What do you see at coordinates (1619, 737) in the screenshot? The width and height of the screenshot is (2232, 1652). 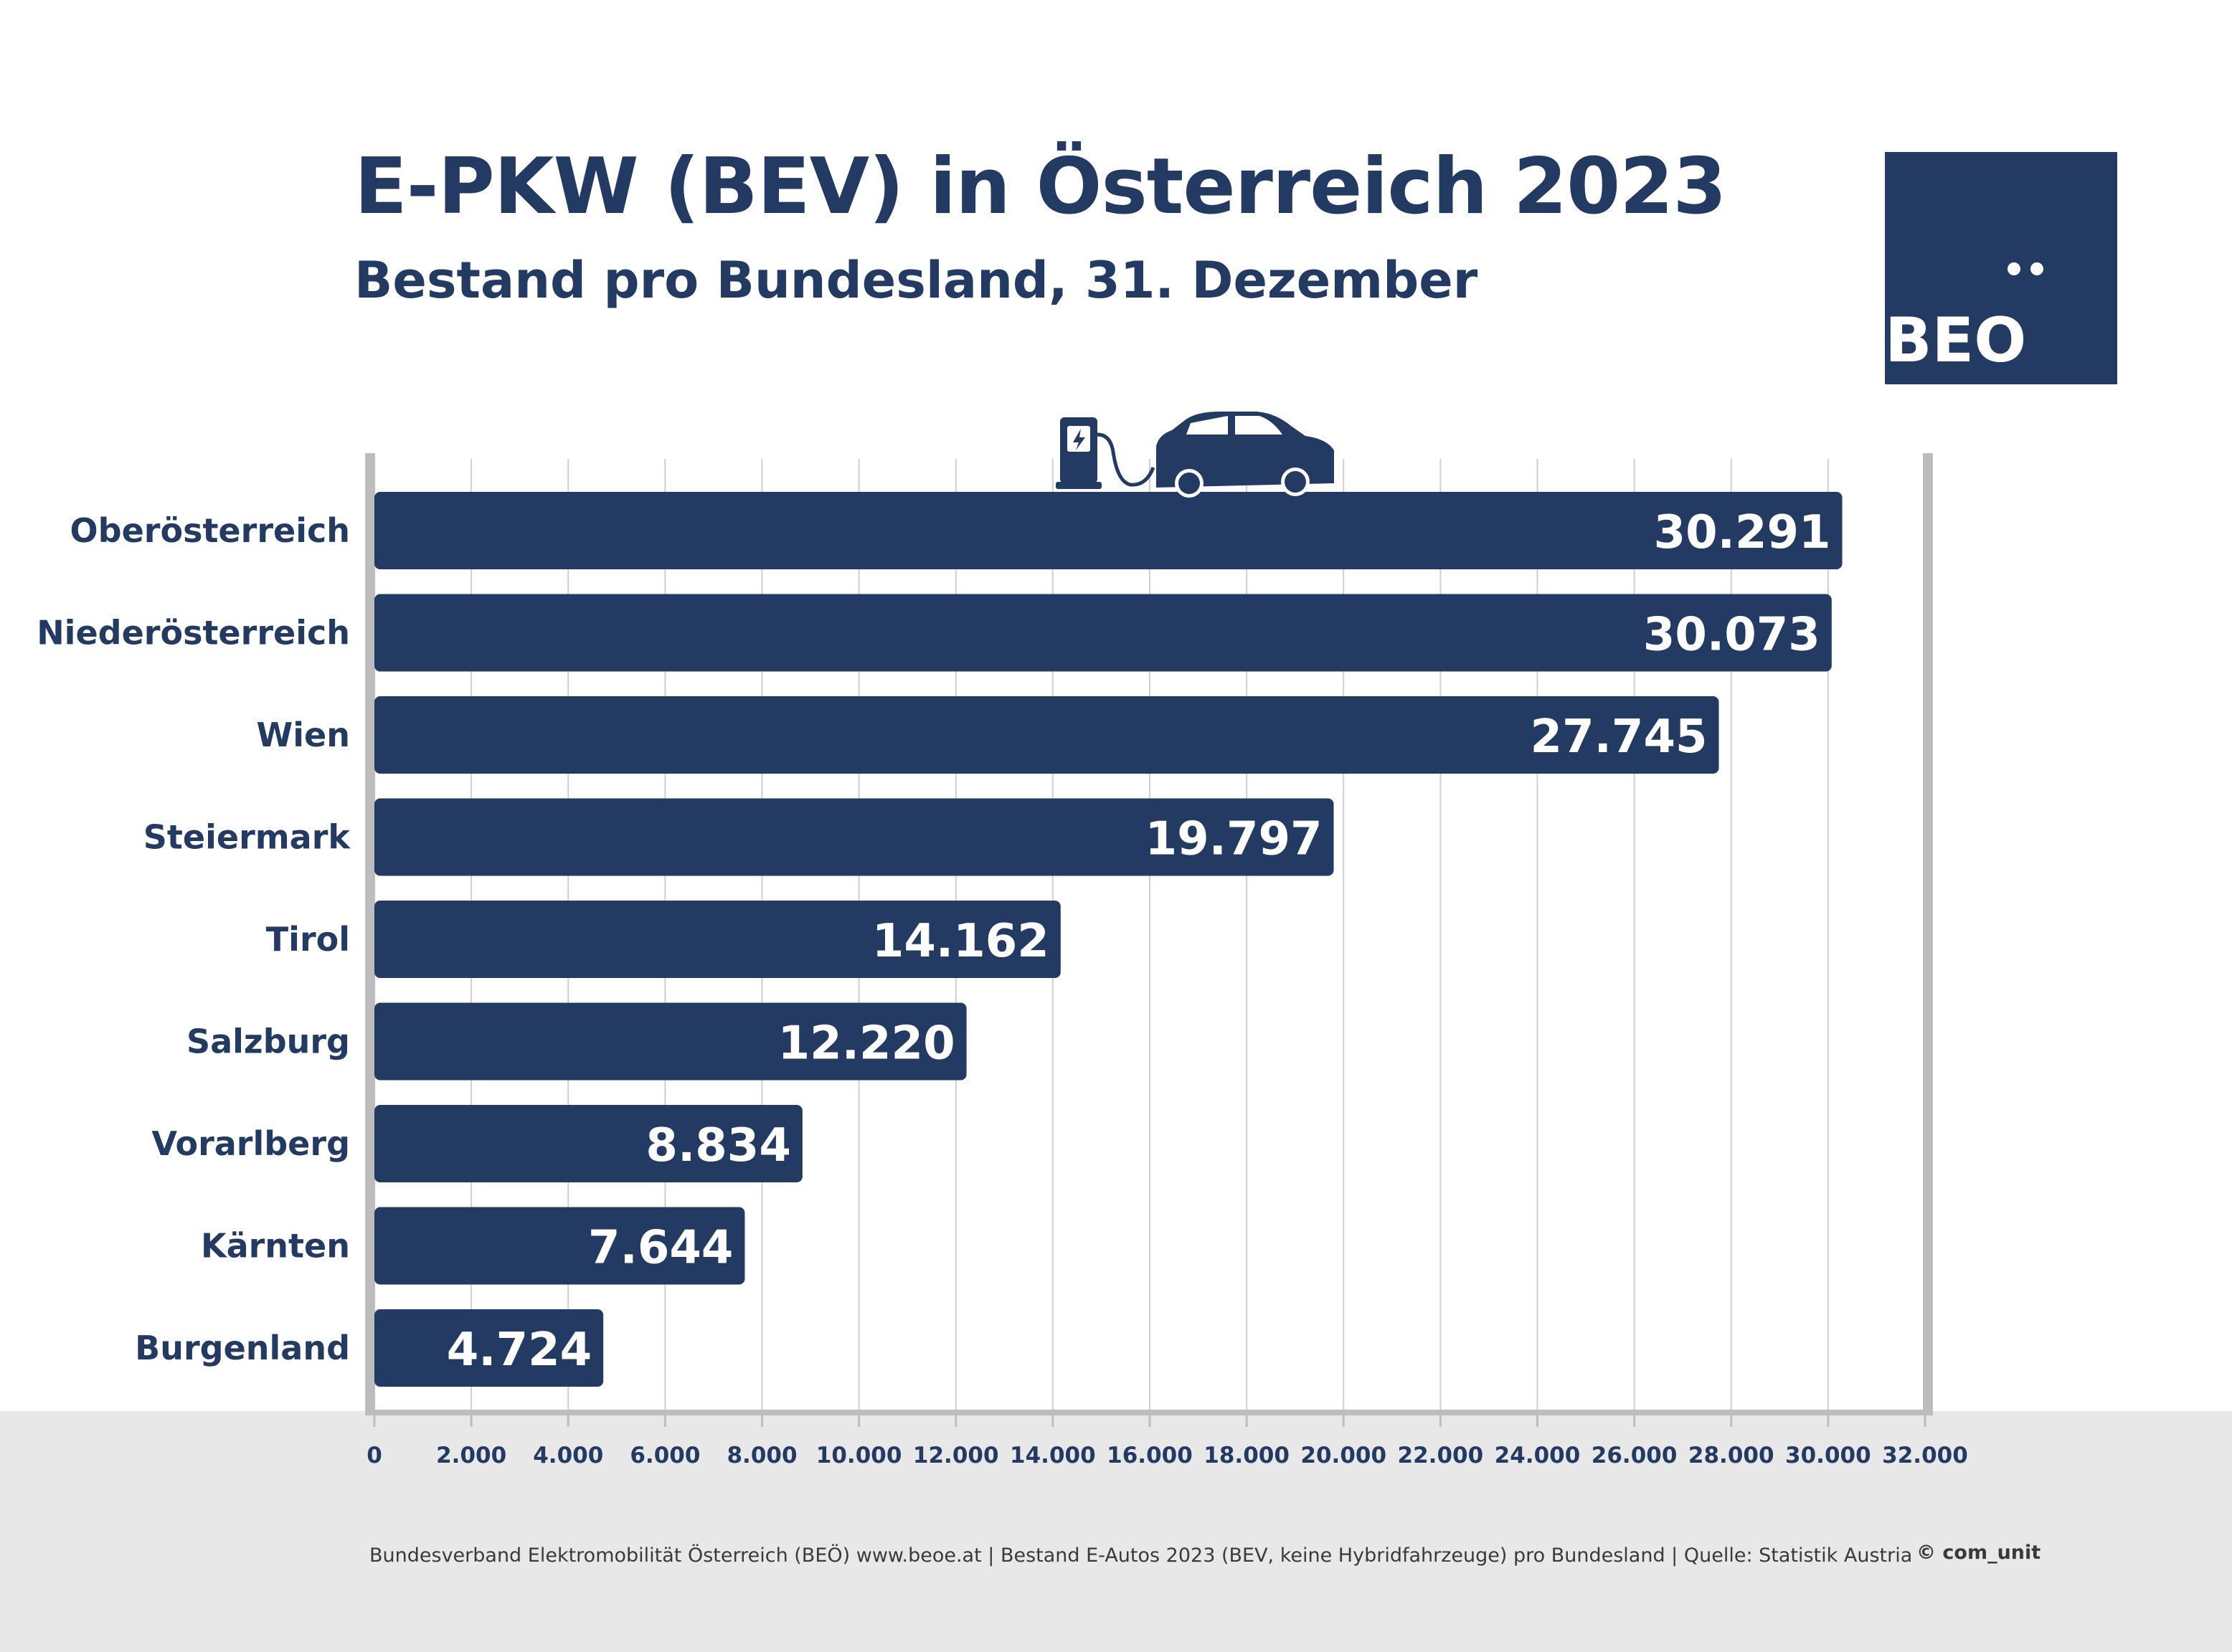 I see `bar-value-label: 27.745` at bounding box center [1619, 737].